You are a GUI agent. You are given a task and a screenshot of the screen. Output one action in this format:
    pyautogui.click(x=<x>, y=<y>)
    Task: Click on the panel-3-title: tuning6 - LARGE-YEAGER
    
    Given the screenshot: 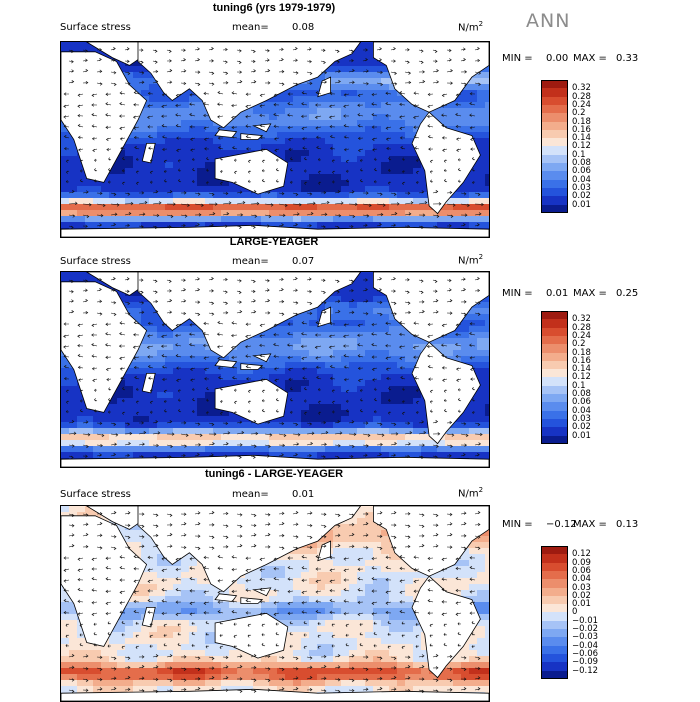 What is the action you would take?
    pyautogui.click(x=274, y=474)
    